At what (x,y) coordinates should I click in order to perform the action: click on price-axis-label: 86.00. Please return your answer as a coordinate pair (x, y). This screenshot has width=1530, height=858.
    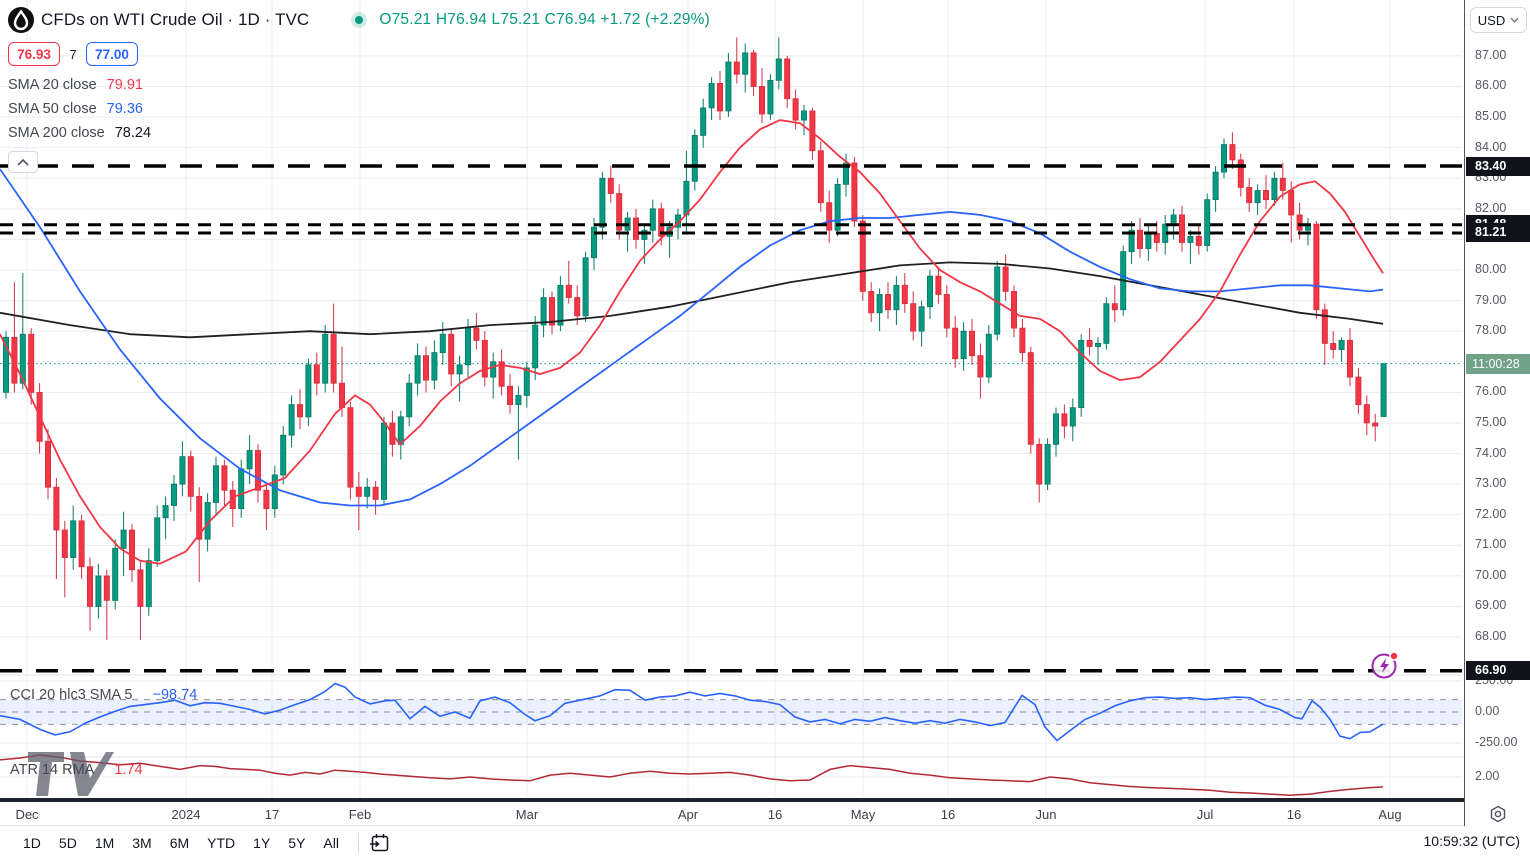
    Looking at the image, I should click on (1491, 85).